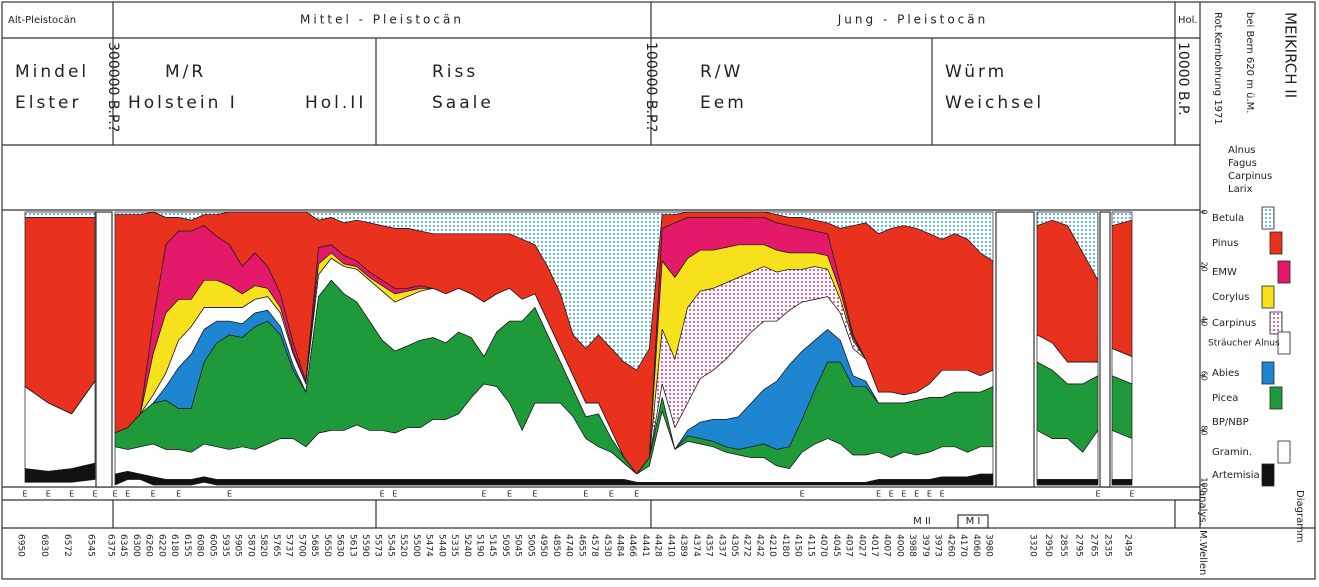  What do you see at coordinates (1188, 20) in the screenshot?
I see `period: Hol.` at bounding box center [1188, 20].